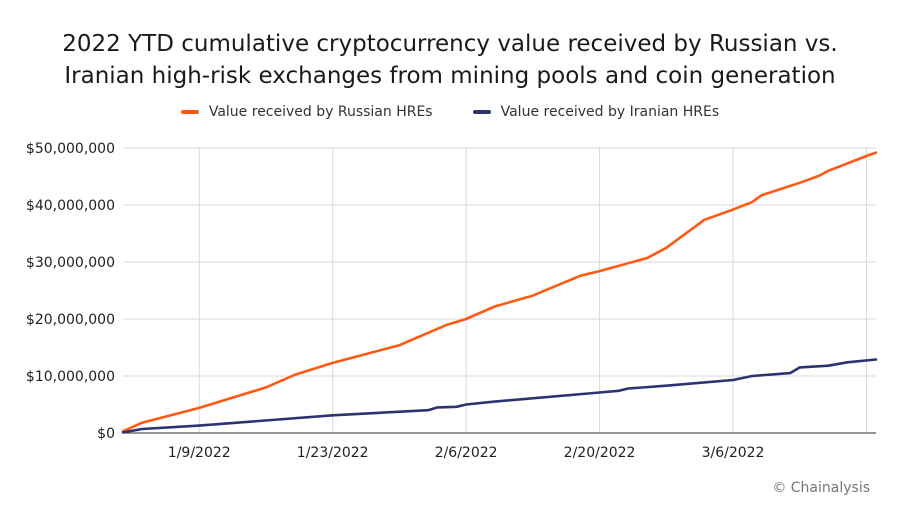 Image resolution: width=900 pixels, height=515 pixels. Describe the element at coordinates (70, 206) in the screenshot. I see `y-tick-label: $40,000,000` at that location.